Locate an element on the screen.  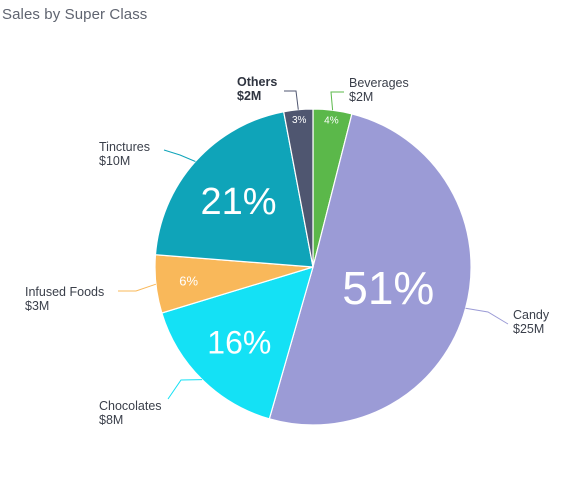
slice-name-candy: Candy is located at coordinates (531, 315).